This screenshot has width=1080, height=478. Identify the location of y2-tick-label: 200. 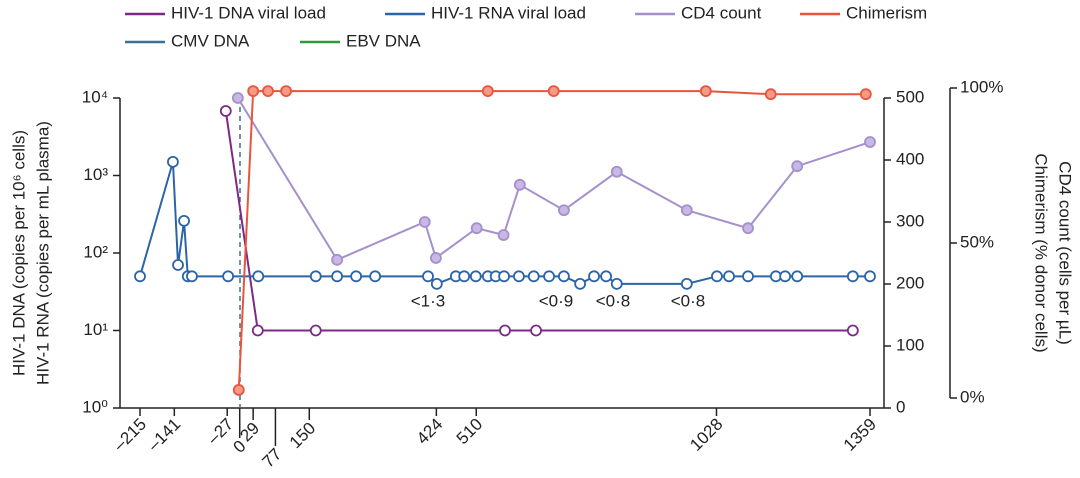
(910, 282).